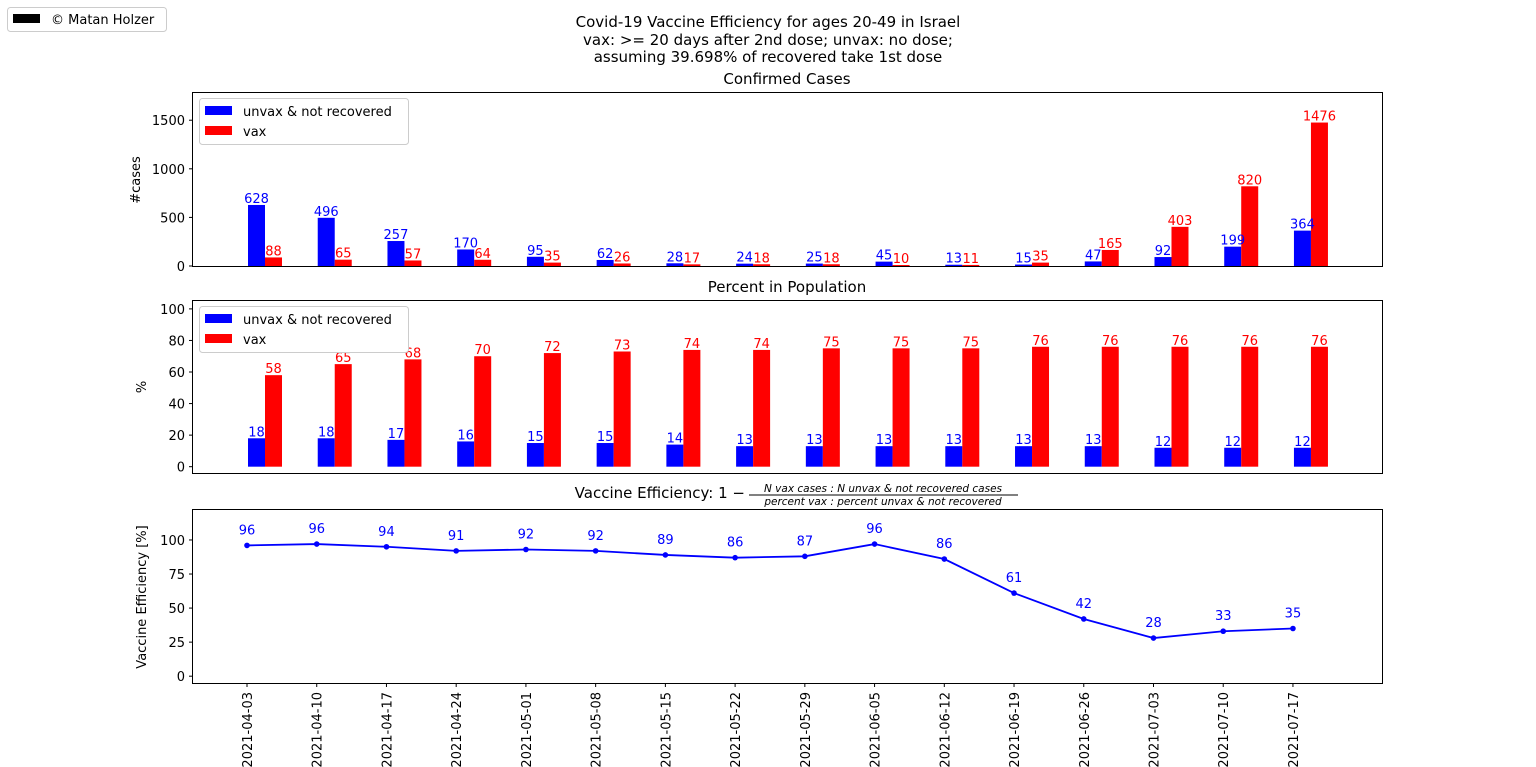 The width and height of the screenshot is (1536, 767). Describe the element at coordinates (142, 596) in the screenshot. I see `efficiency-y-axis-label: Vaccine Efficiency [%]` at that location.